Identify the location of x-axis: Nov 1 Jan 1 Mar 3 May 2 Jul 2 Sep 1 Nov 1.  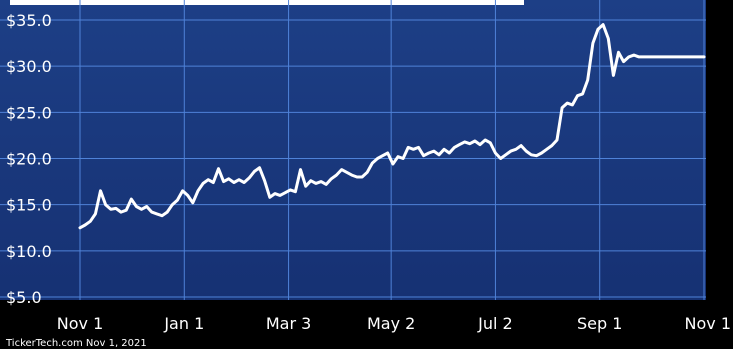
(394, 323).